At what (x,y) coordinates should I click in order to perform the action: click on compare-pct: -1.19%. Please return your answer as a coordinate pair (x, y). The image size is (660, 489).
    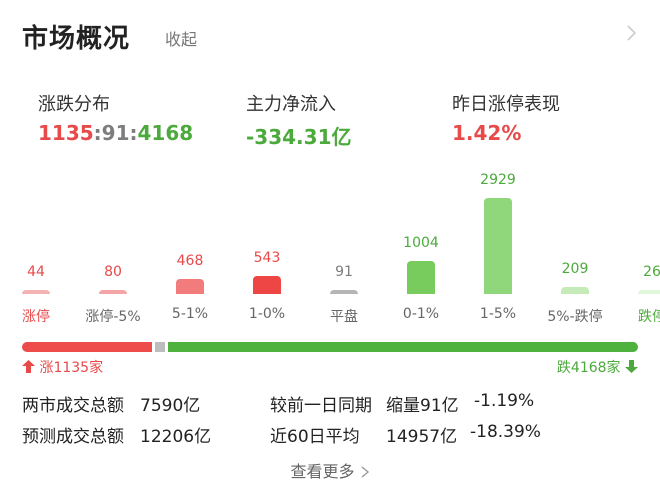
    Looking at the image, I should click on (504, 401).